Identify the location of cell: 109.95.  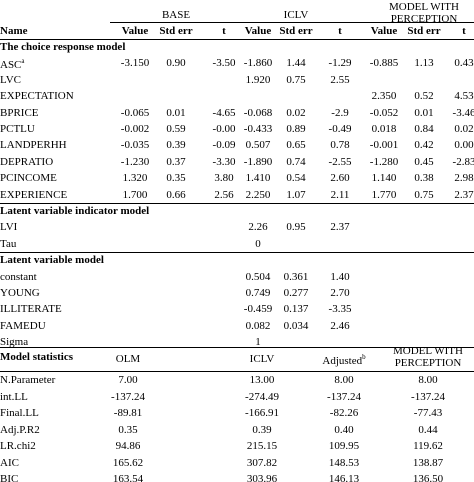
(344, 446).